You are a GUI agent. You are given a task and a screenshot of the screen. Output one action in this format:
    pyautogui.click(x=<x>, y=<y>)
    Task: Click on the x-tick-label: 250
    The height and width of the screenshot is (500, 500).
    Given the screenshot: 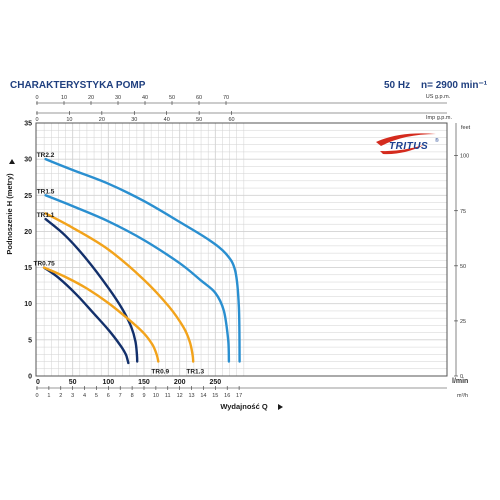 What is the action you would take?
    pyautogui.click(x=215, y=382)
    